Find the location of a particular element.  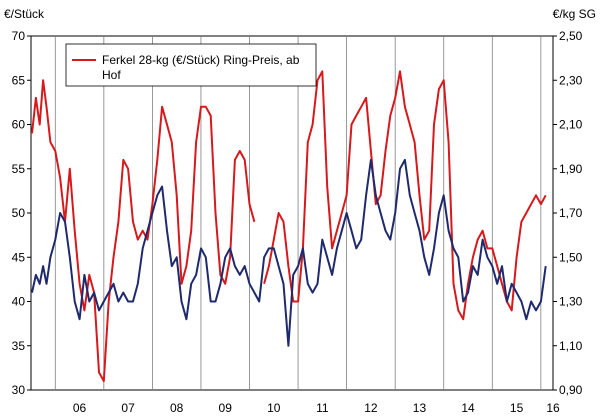

left-tick-label: 45 is located at coordinates (19, 257).